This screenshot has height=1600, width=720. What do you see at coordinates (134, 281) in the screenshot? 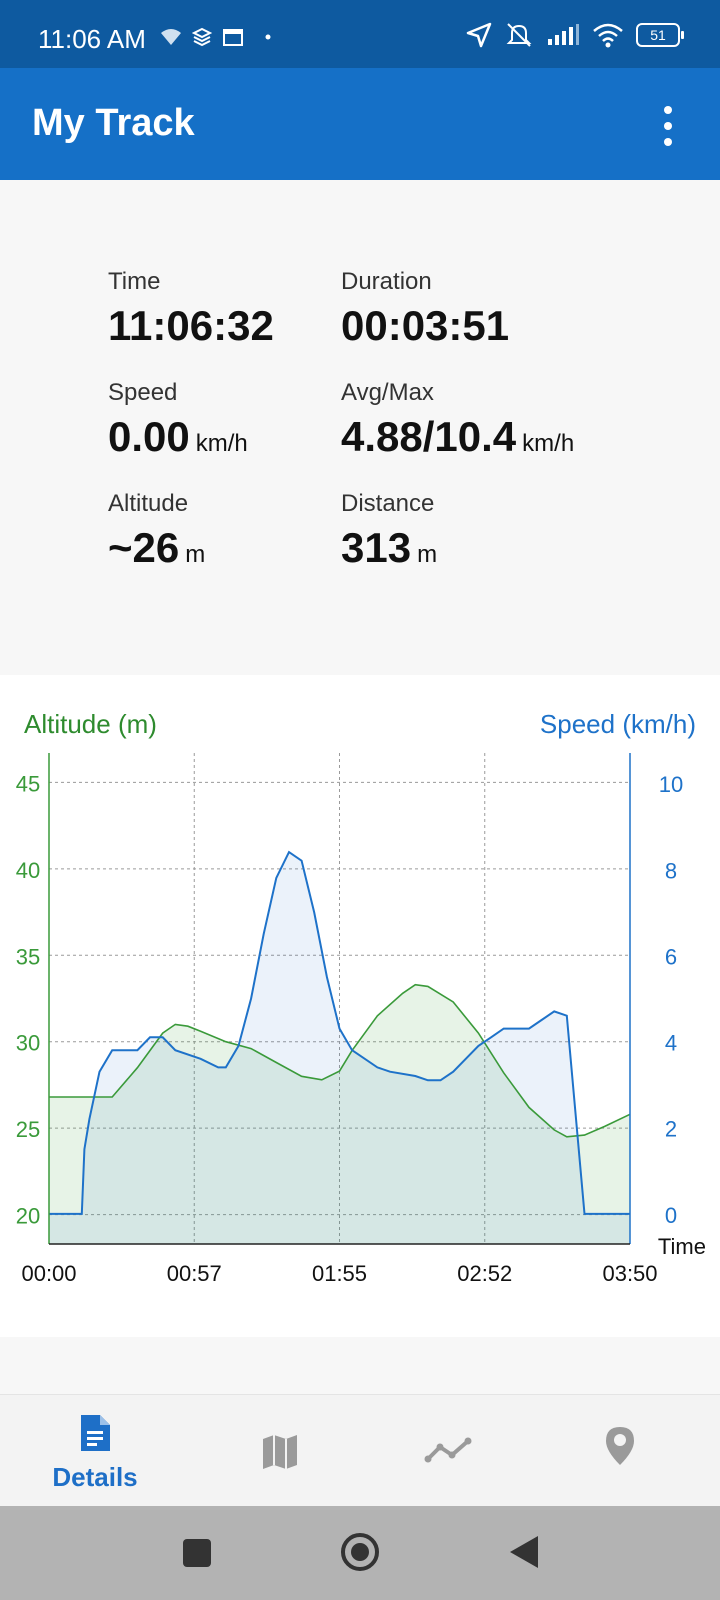
I see `stat-label: Time` at bounding box center [134, 281].